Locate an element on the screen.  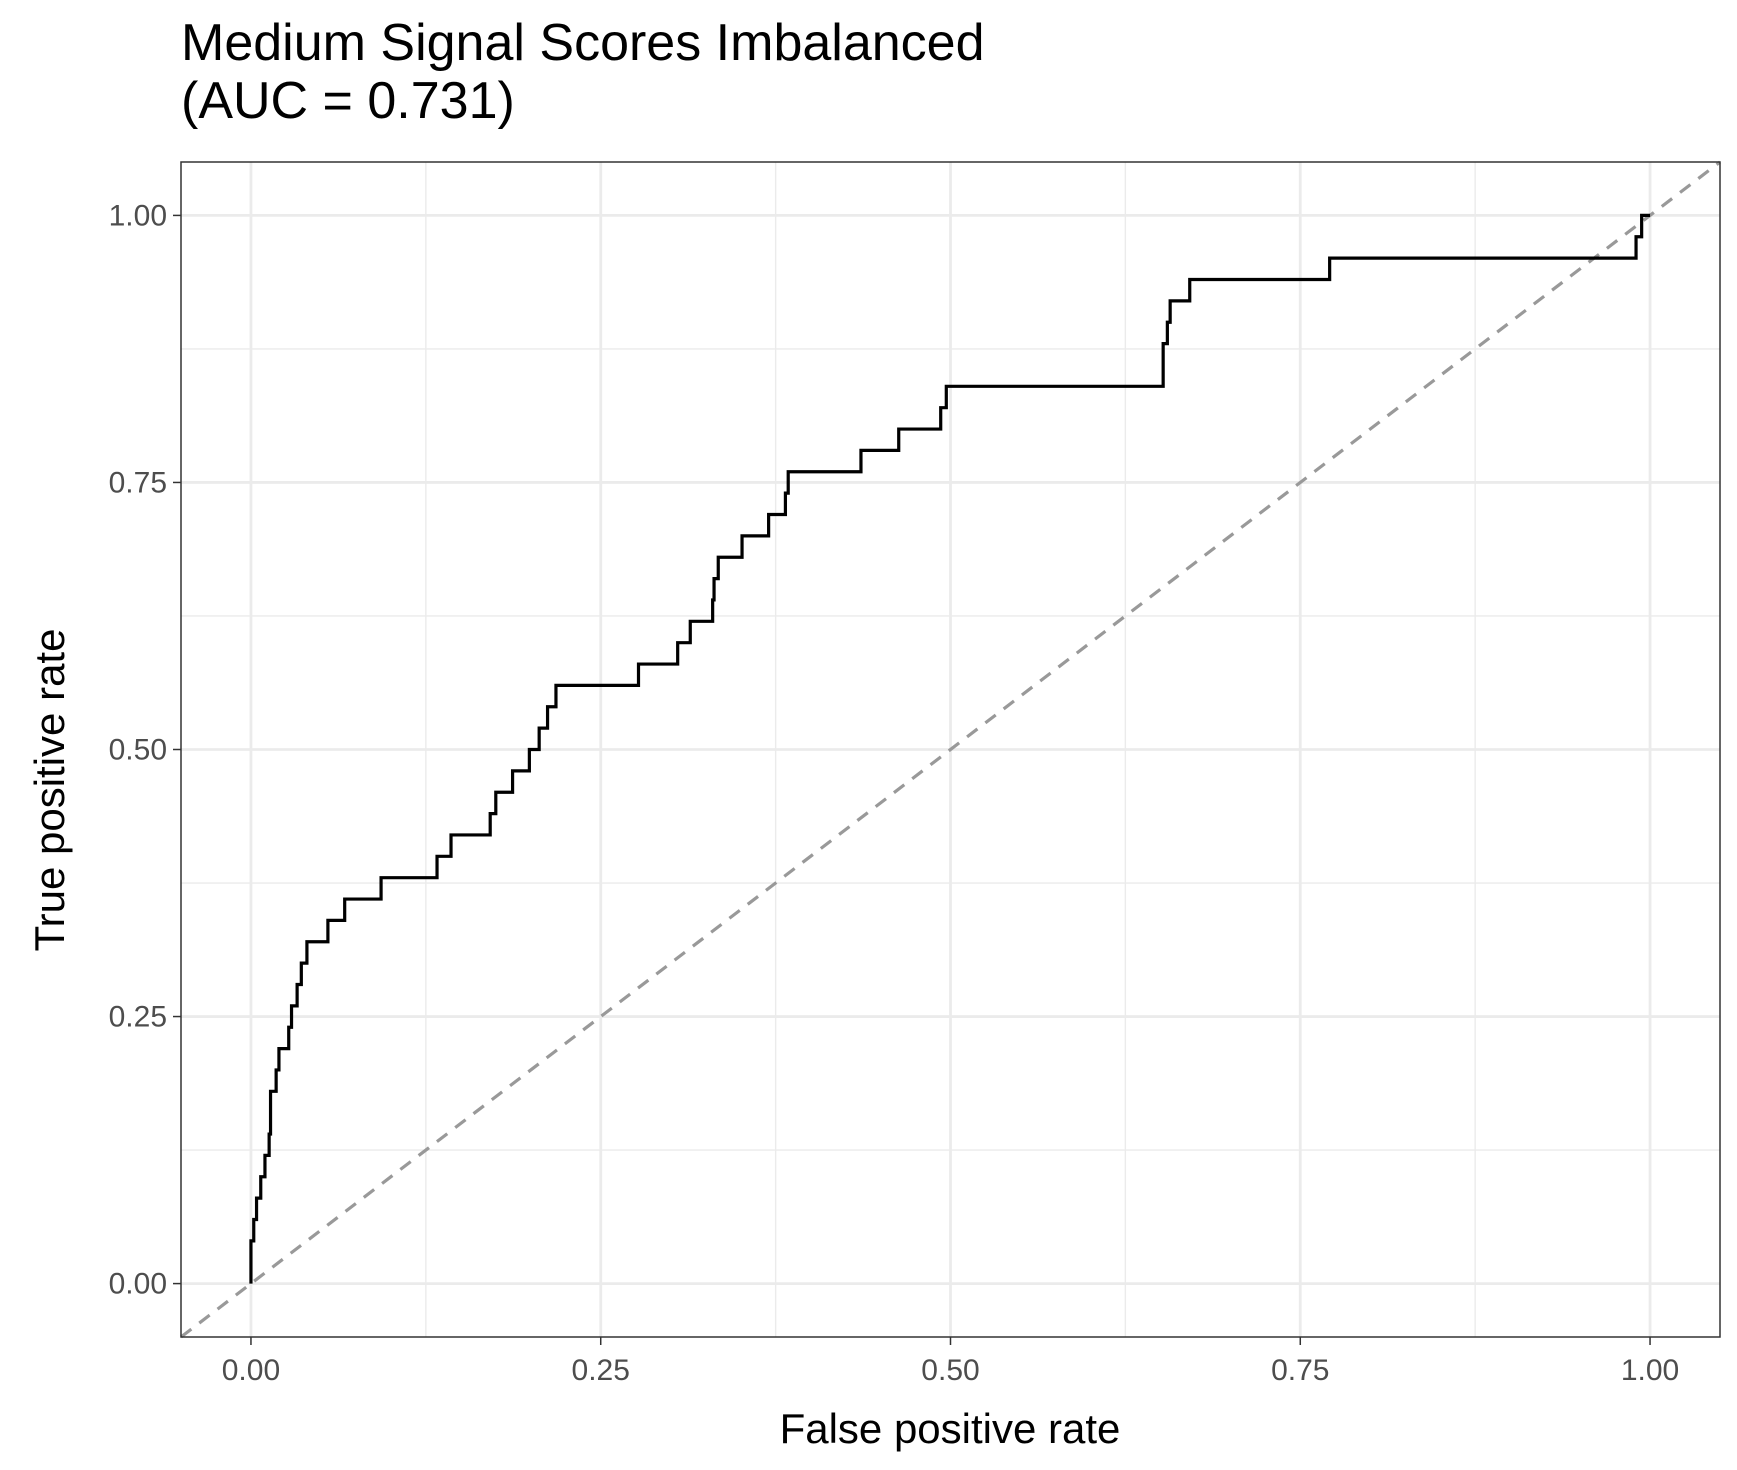
x-tick-label: 0.25 is located at coordinates (601, 1370).